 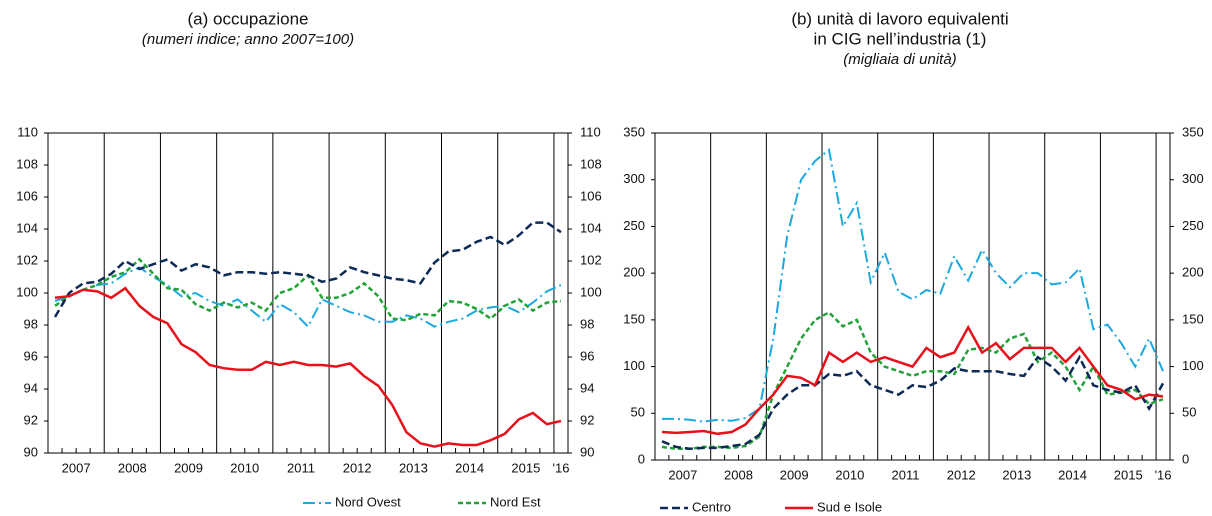 What do you see at coordinates (515, 501) in the screenshot?
I see `legend-label: Nord Est` at bounding box center [515, 501].